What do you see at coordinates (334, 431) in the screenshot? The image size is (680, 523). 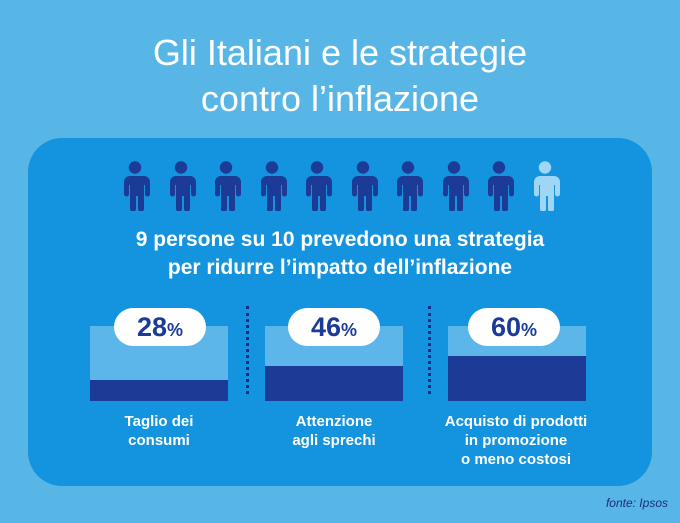 I see `stat-label-2: Attenzione agli sprechi` at bounding box center [334, 431].